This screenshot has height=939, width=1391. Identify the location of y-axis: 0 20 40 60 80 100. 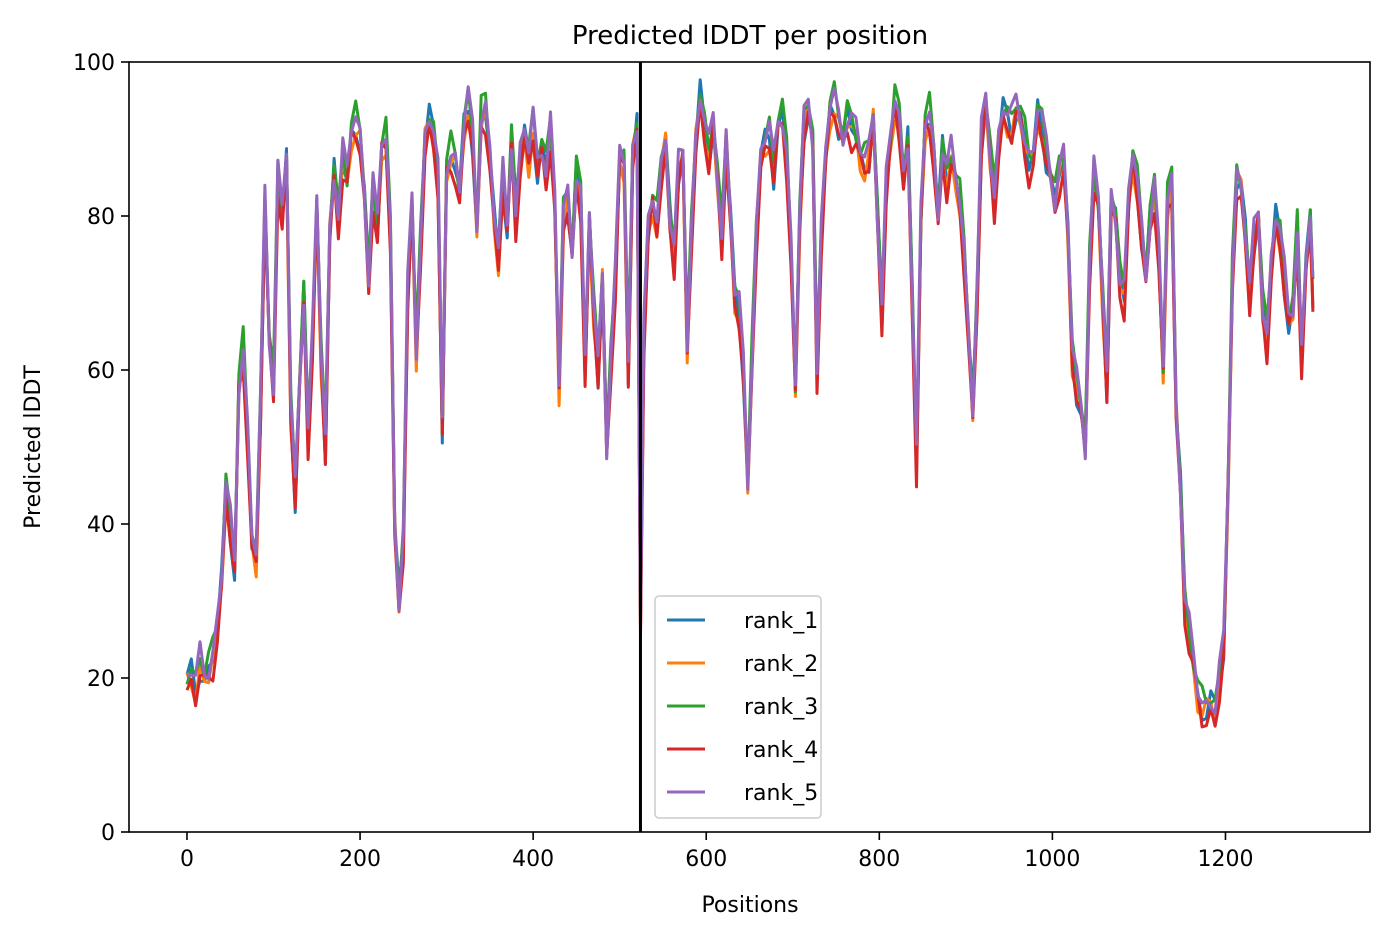
(101, 448).